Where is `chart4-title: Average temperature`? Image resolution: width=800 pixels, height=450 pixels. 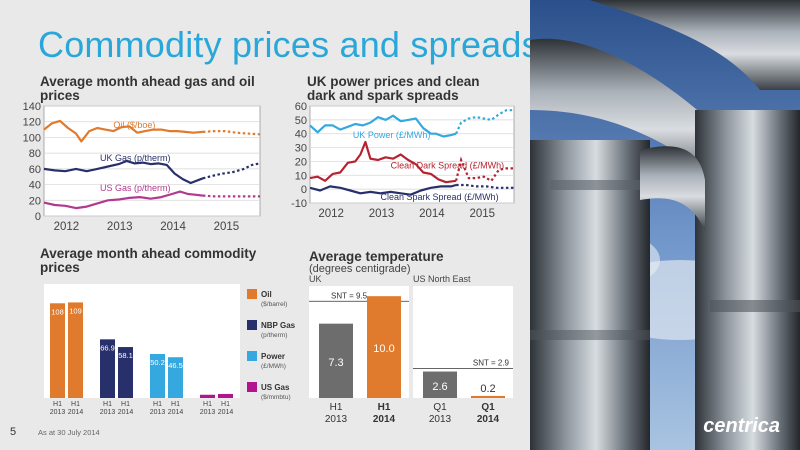
chart4-title: Average temperature is located at coordinates (376, 256).